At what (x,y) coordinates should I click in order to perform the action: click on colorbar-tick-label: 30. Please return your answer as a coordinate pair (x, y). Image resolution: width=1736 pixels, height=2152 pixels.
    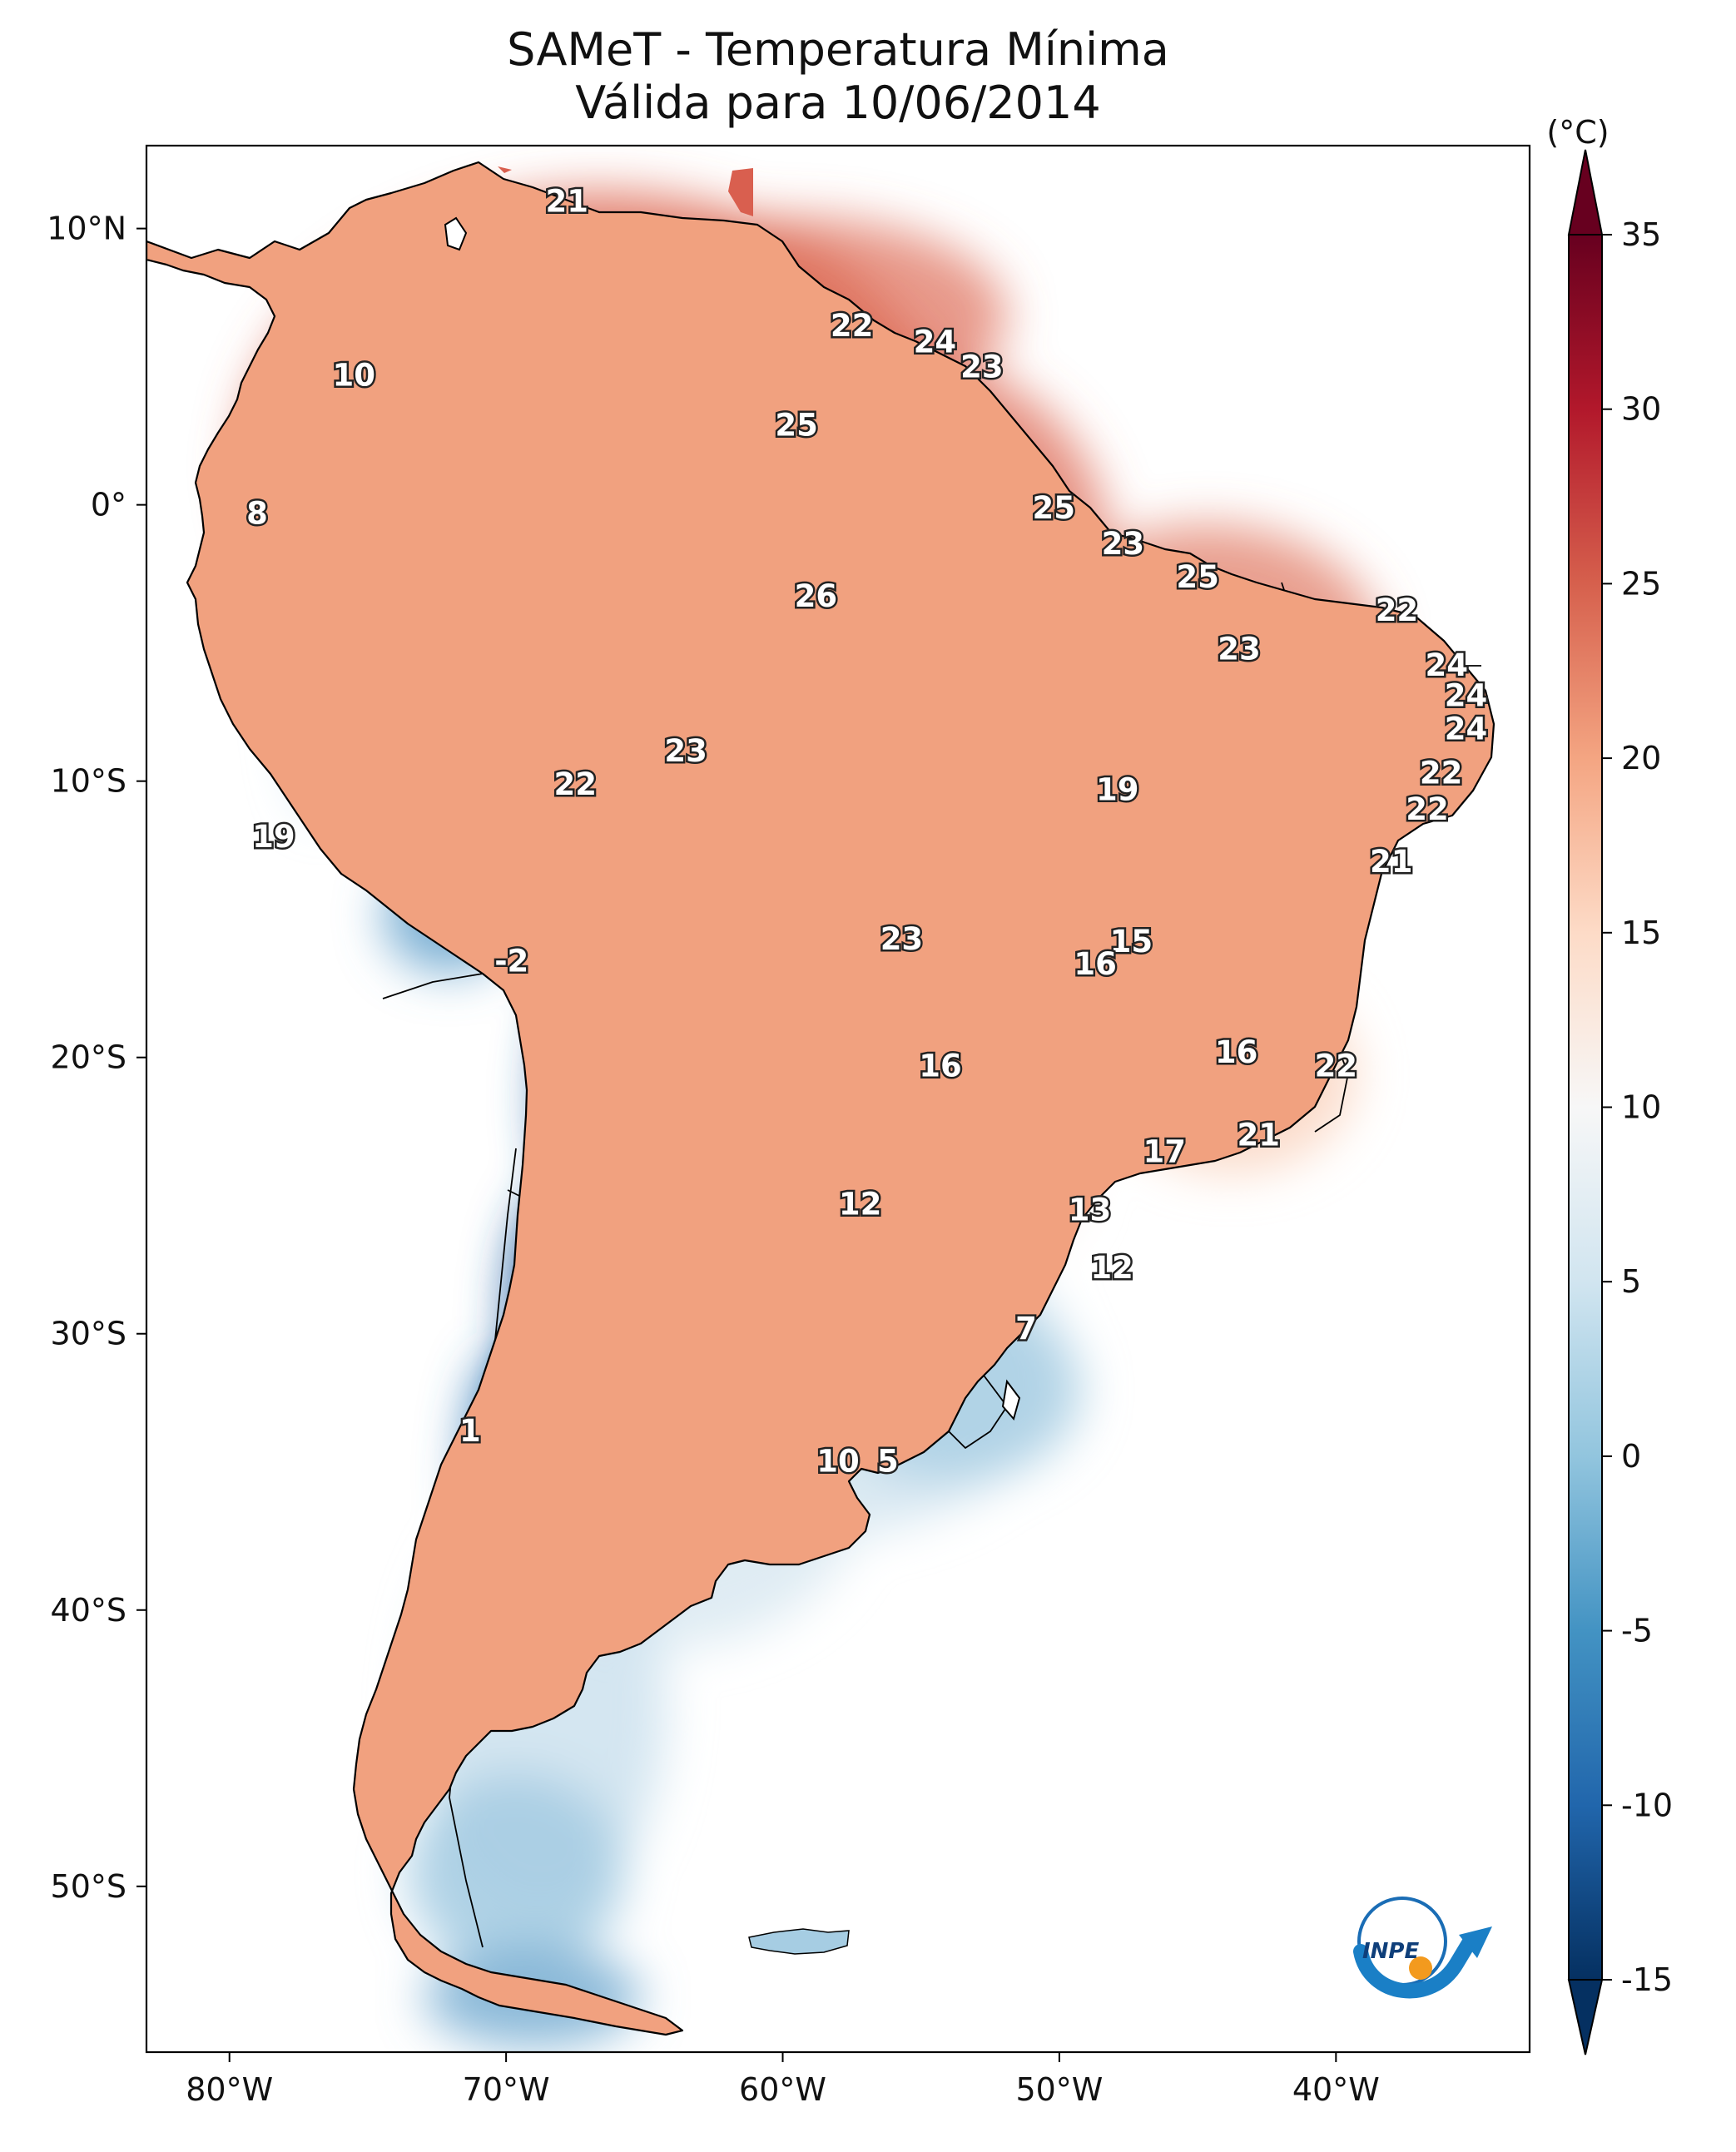
    Looking at the image, I should click on (1641, 409).